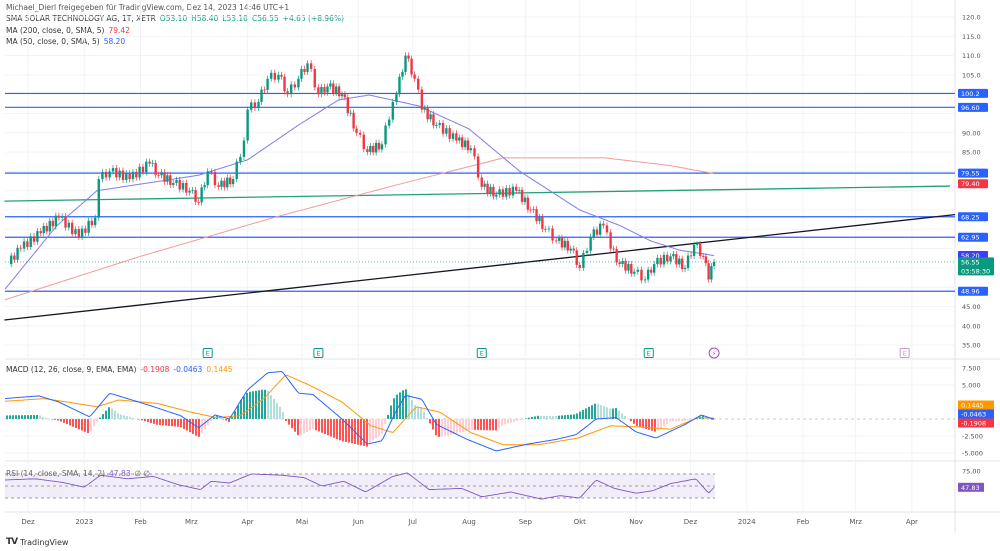 This screenshot has width=1000, height=551. Describe the element at coordinates (28, 522) in the screenshot. I see `time-axis-label: Dez` at that location.